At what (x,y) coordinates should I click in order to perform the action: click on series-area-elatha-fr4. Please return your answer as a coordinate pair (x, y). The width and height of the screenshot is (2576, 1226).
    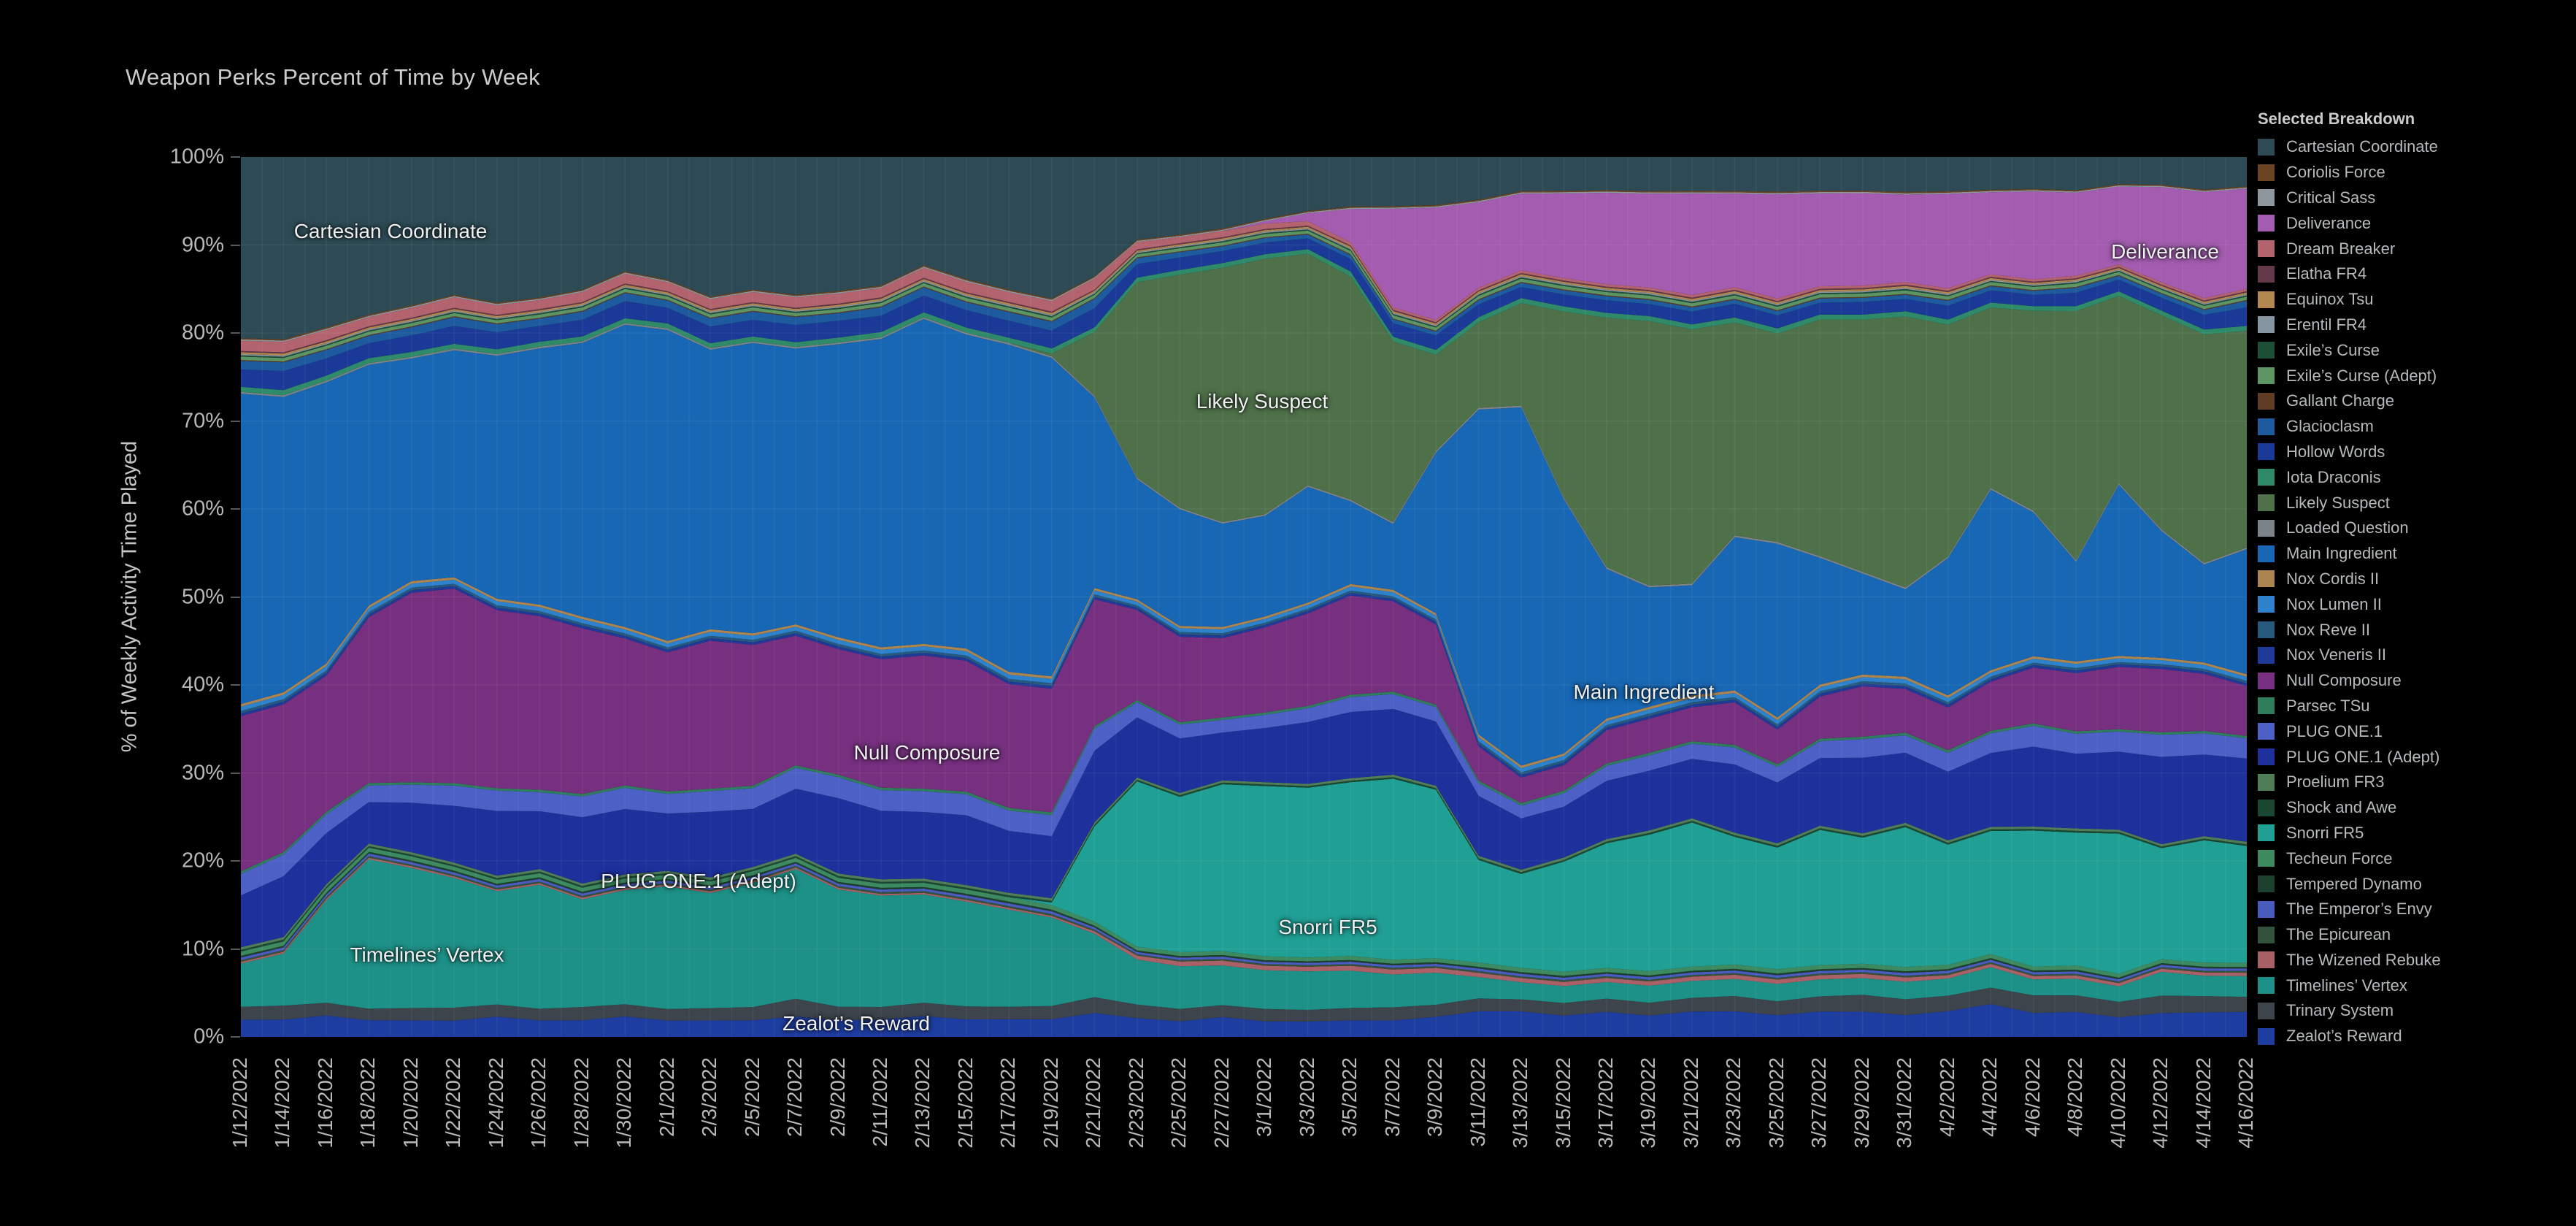
    Looking at the image, I should click on (1244, 290).